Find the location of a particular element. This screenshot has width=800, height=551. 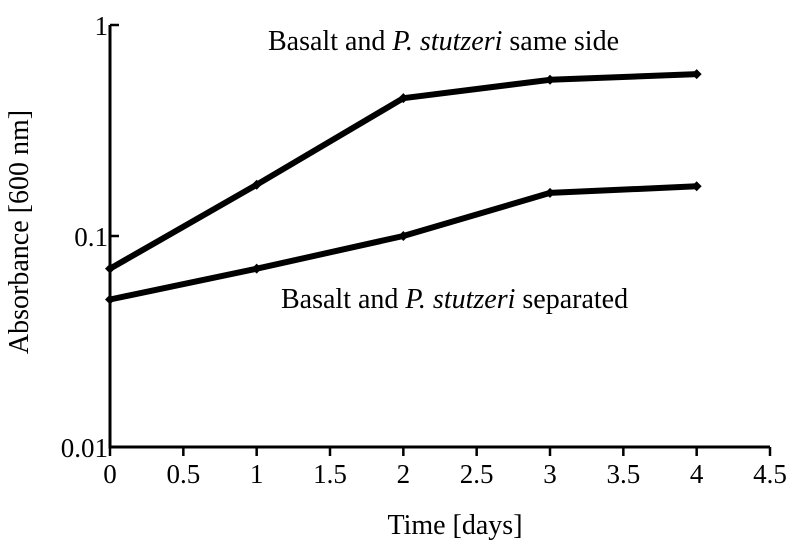

series-1-annotation-text: Basalt and is located at coordinates (330, 41).